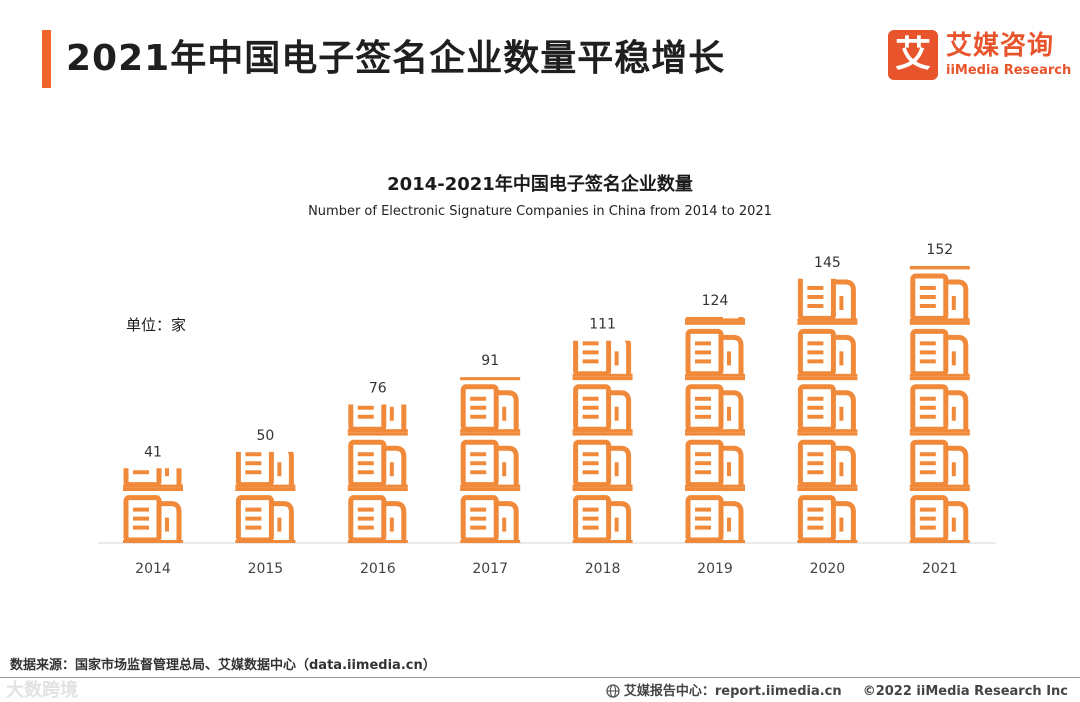 Image resolution: width=1080 pixels, height=702 pixels. I want to click on data-label-2014: 41, so click(153, 452).